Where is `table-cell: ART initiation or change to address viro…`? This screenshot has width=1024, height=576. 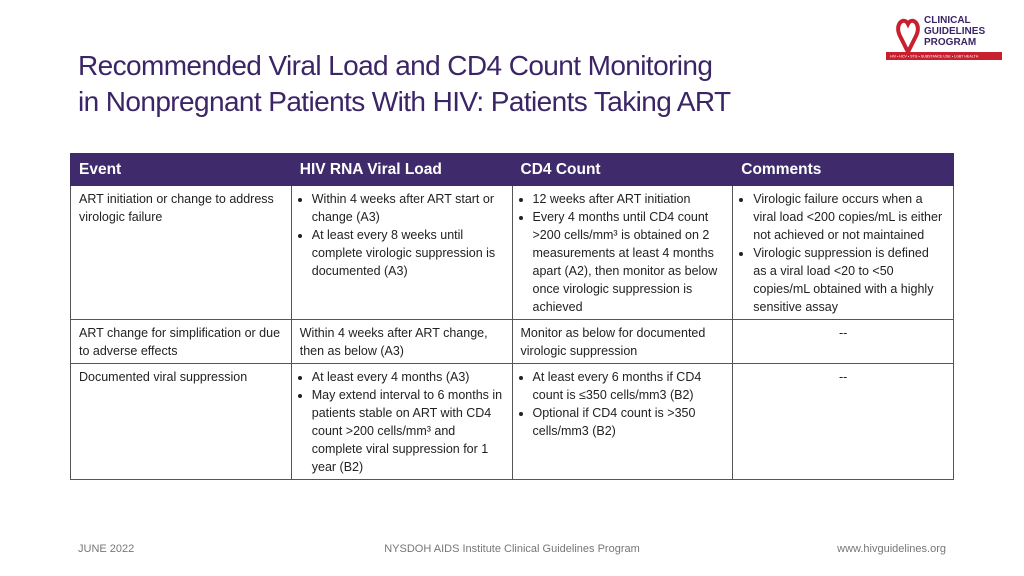
table-cell: ART initiation or change to address viro… is located at coordinates (181, 252).